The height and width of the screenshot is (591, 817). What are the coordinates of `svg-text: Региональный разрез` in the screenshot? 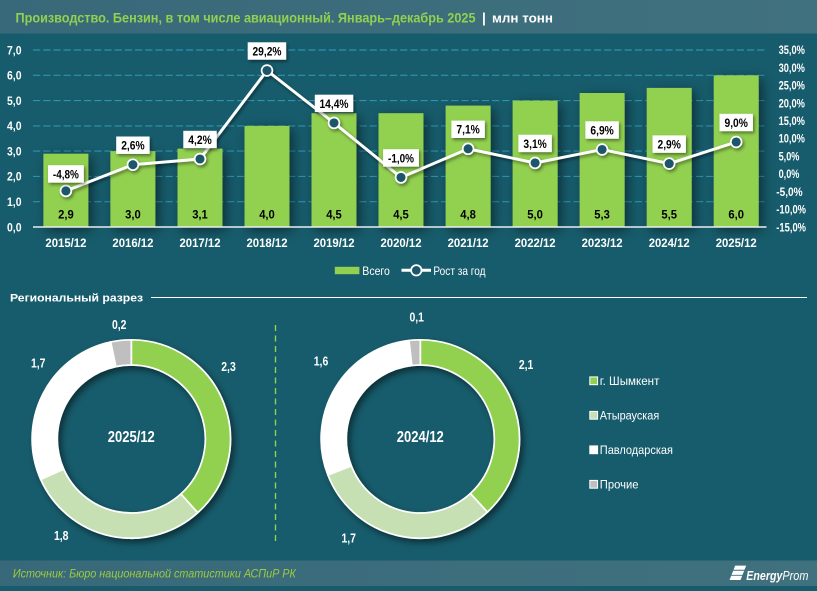 It's located at (76, 299).